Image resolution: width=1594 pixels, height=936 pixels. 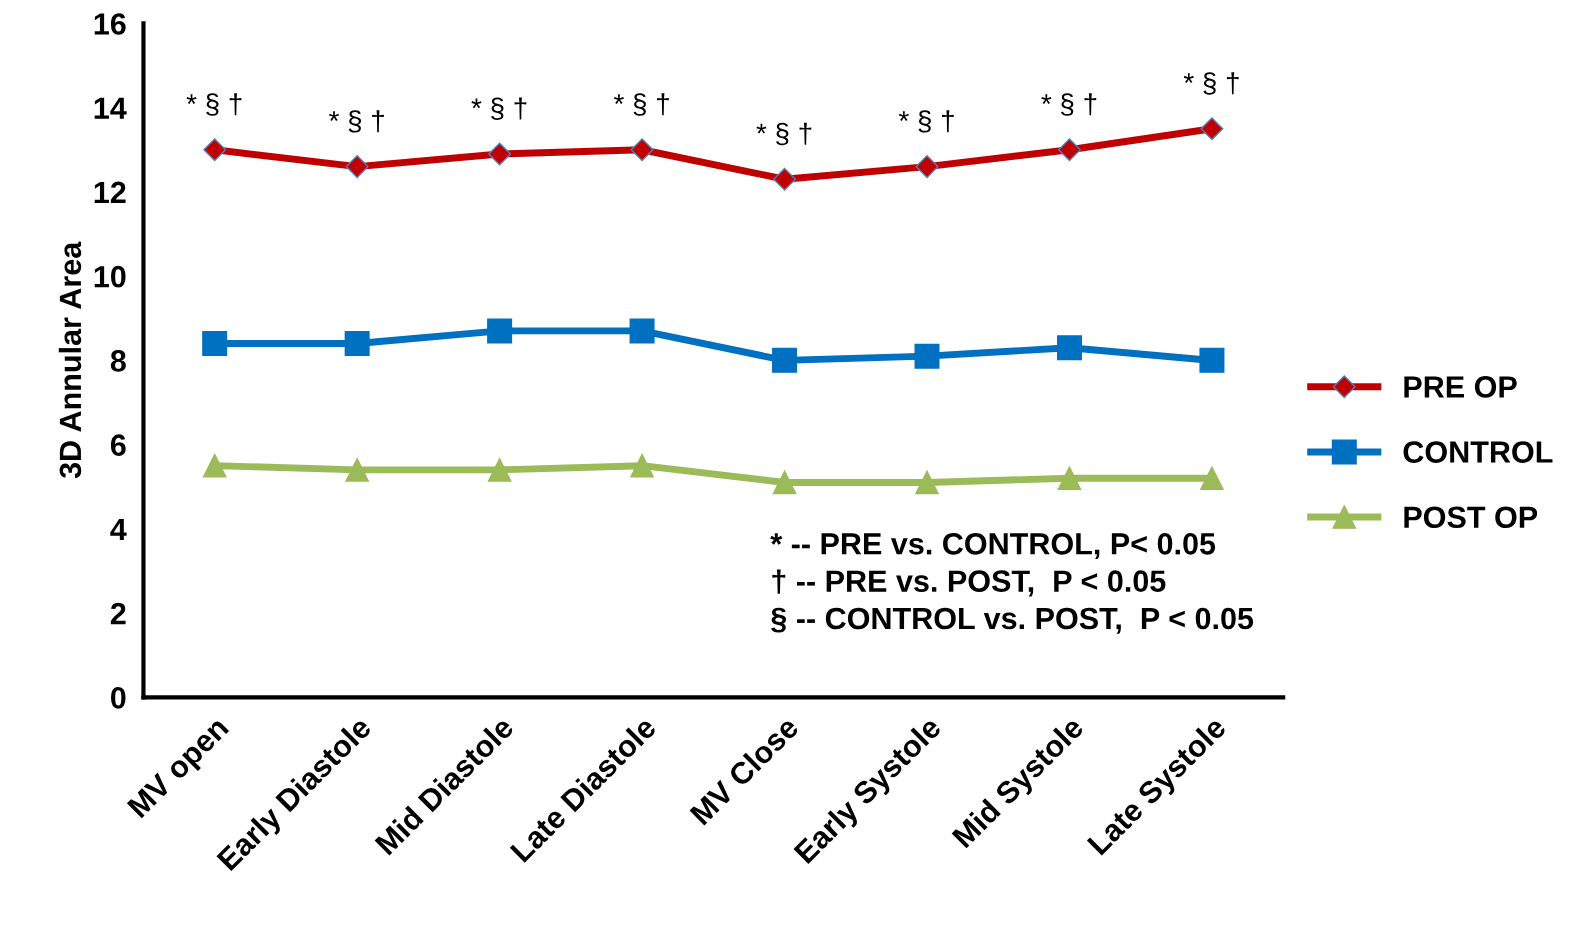 I want to click on y-axis-title: 3D Annular Area, so click(x=70, y=360).